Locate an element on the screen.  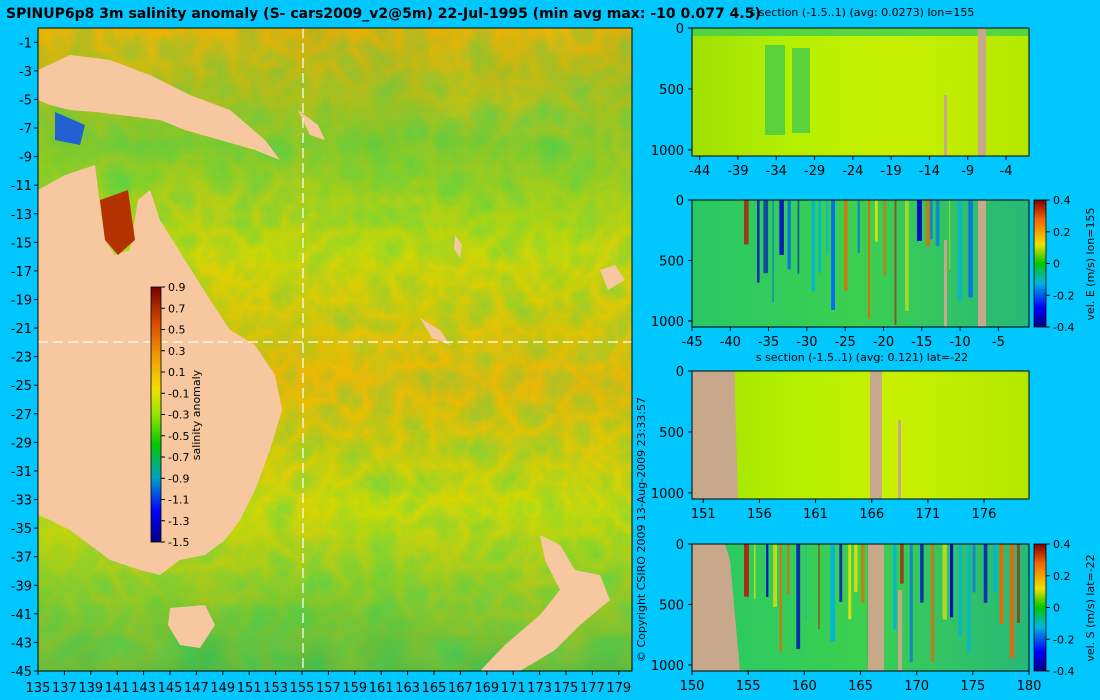
panel-x-tick-label: -34 is located at coordinates (776, 171).